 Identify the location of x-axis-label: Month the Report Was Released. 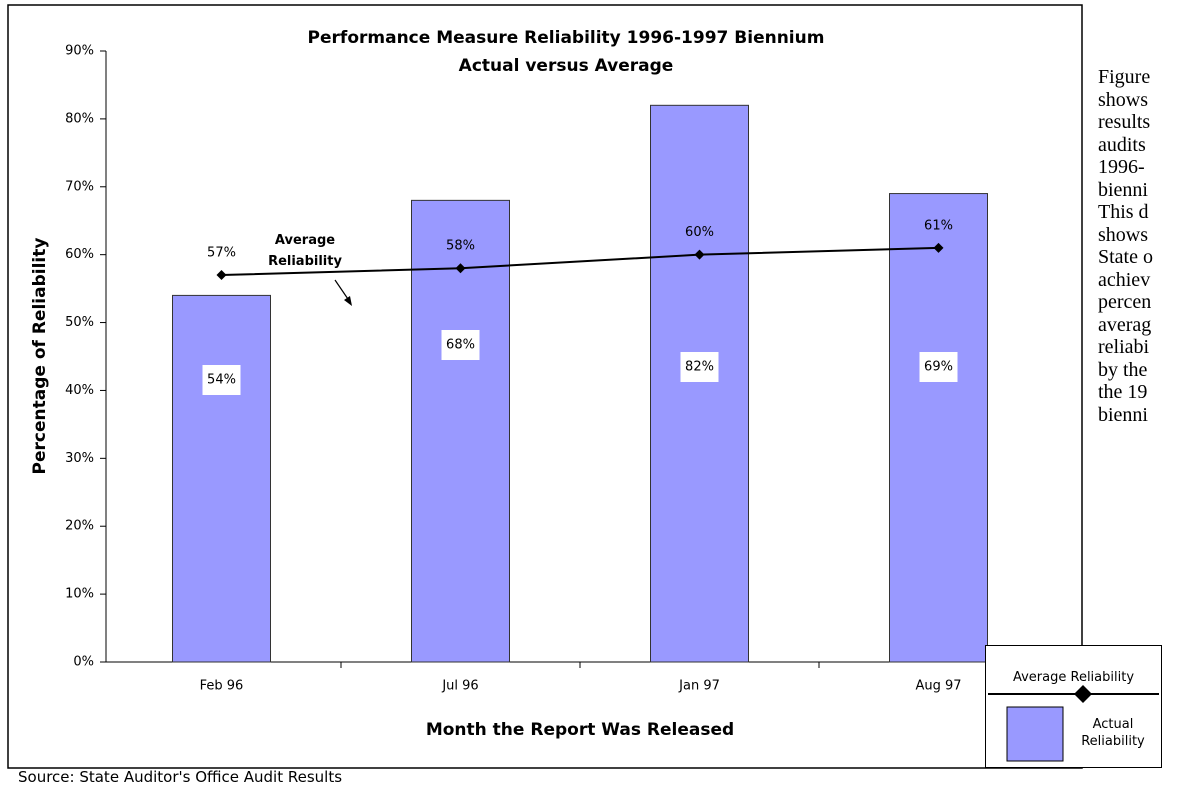
(580, 730).